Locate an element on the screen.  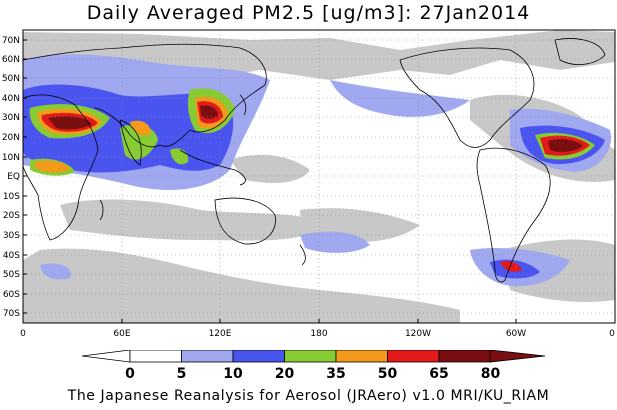
map-title: Daily Averaged PM2.5 [ug/m3]: 27Jan2014 is located at coordinates (308, 13).